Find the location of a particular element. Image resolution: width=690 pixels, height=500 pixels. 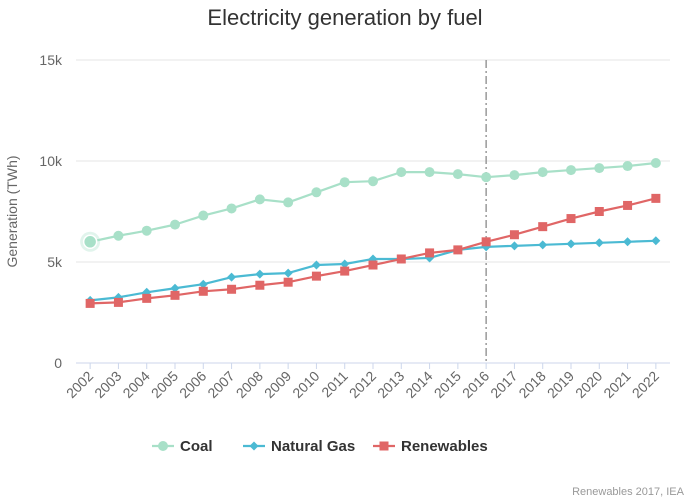

x-tick-label: 2014 is located at coordinates (418, 384).